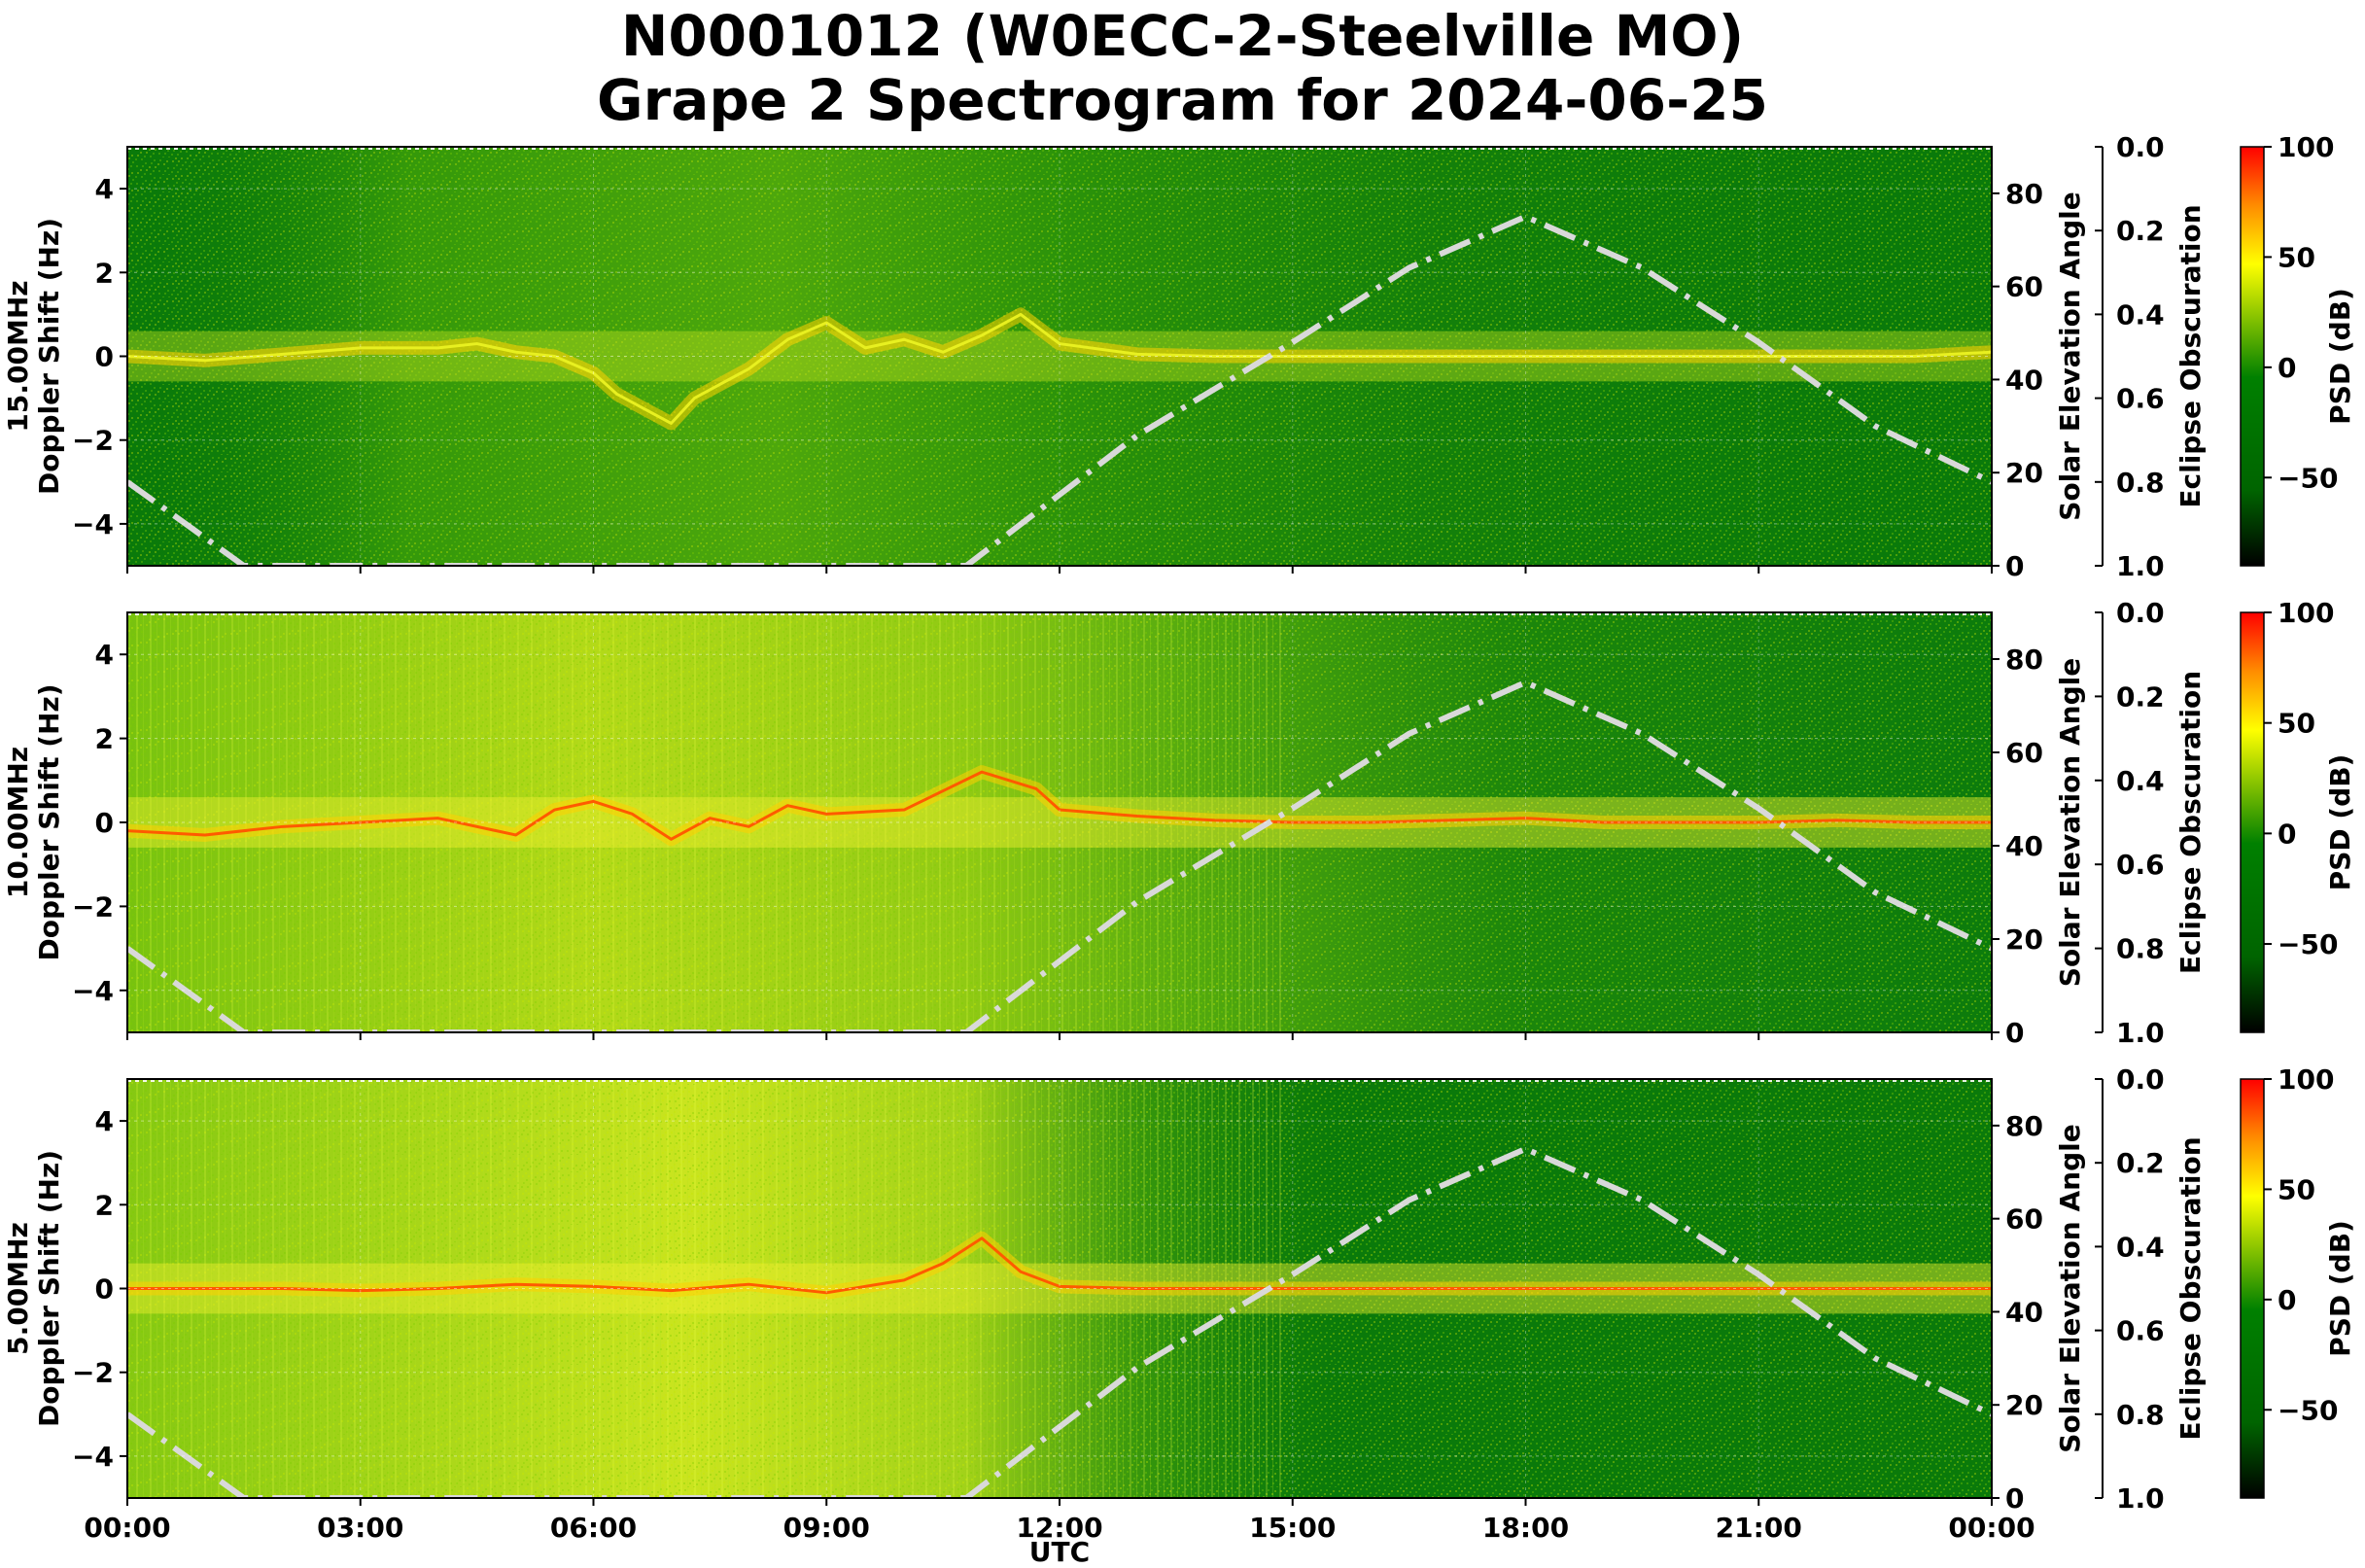  I want to click on y-axis-label-frequency: 15.00MHz, so click(18, 356).